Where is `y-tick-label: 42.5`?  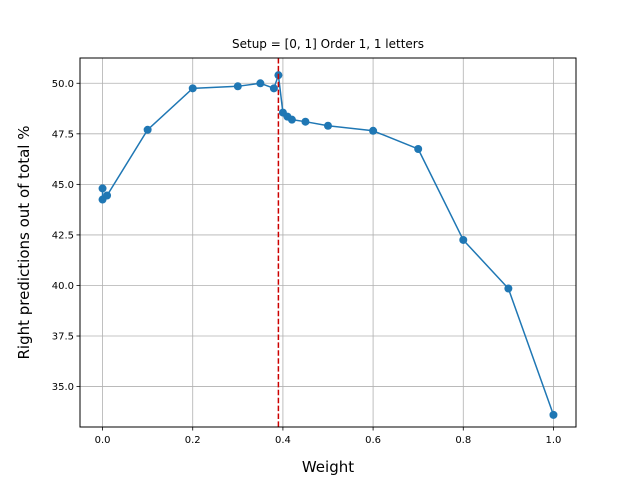
y-tick-label: 42.5 is located at coordinates (63, 235).